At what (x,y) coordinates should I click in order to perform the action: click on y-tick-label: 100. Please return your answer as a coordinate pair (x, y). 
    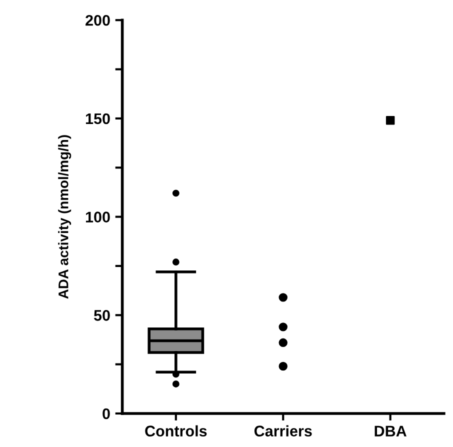
    Looking at the image, I should click on (98, 217).